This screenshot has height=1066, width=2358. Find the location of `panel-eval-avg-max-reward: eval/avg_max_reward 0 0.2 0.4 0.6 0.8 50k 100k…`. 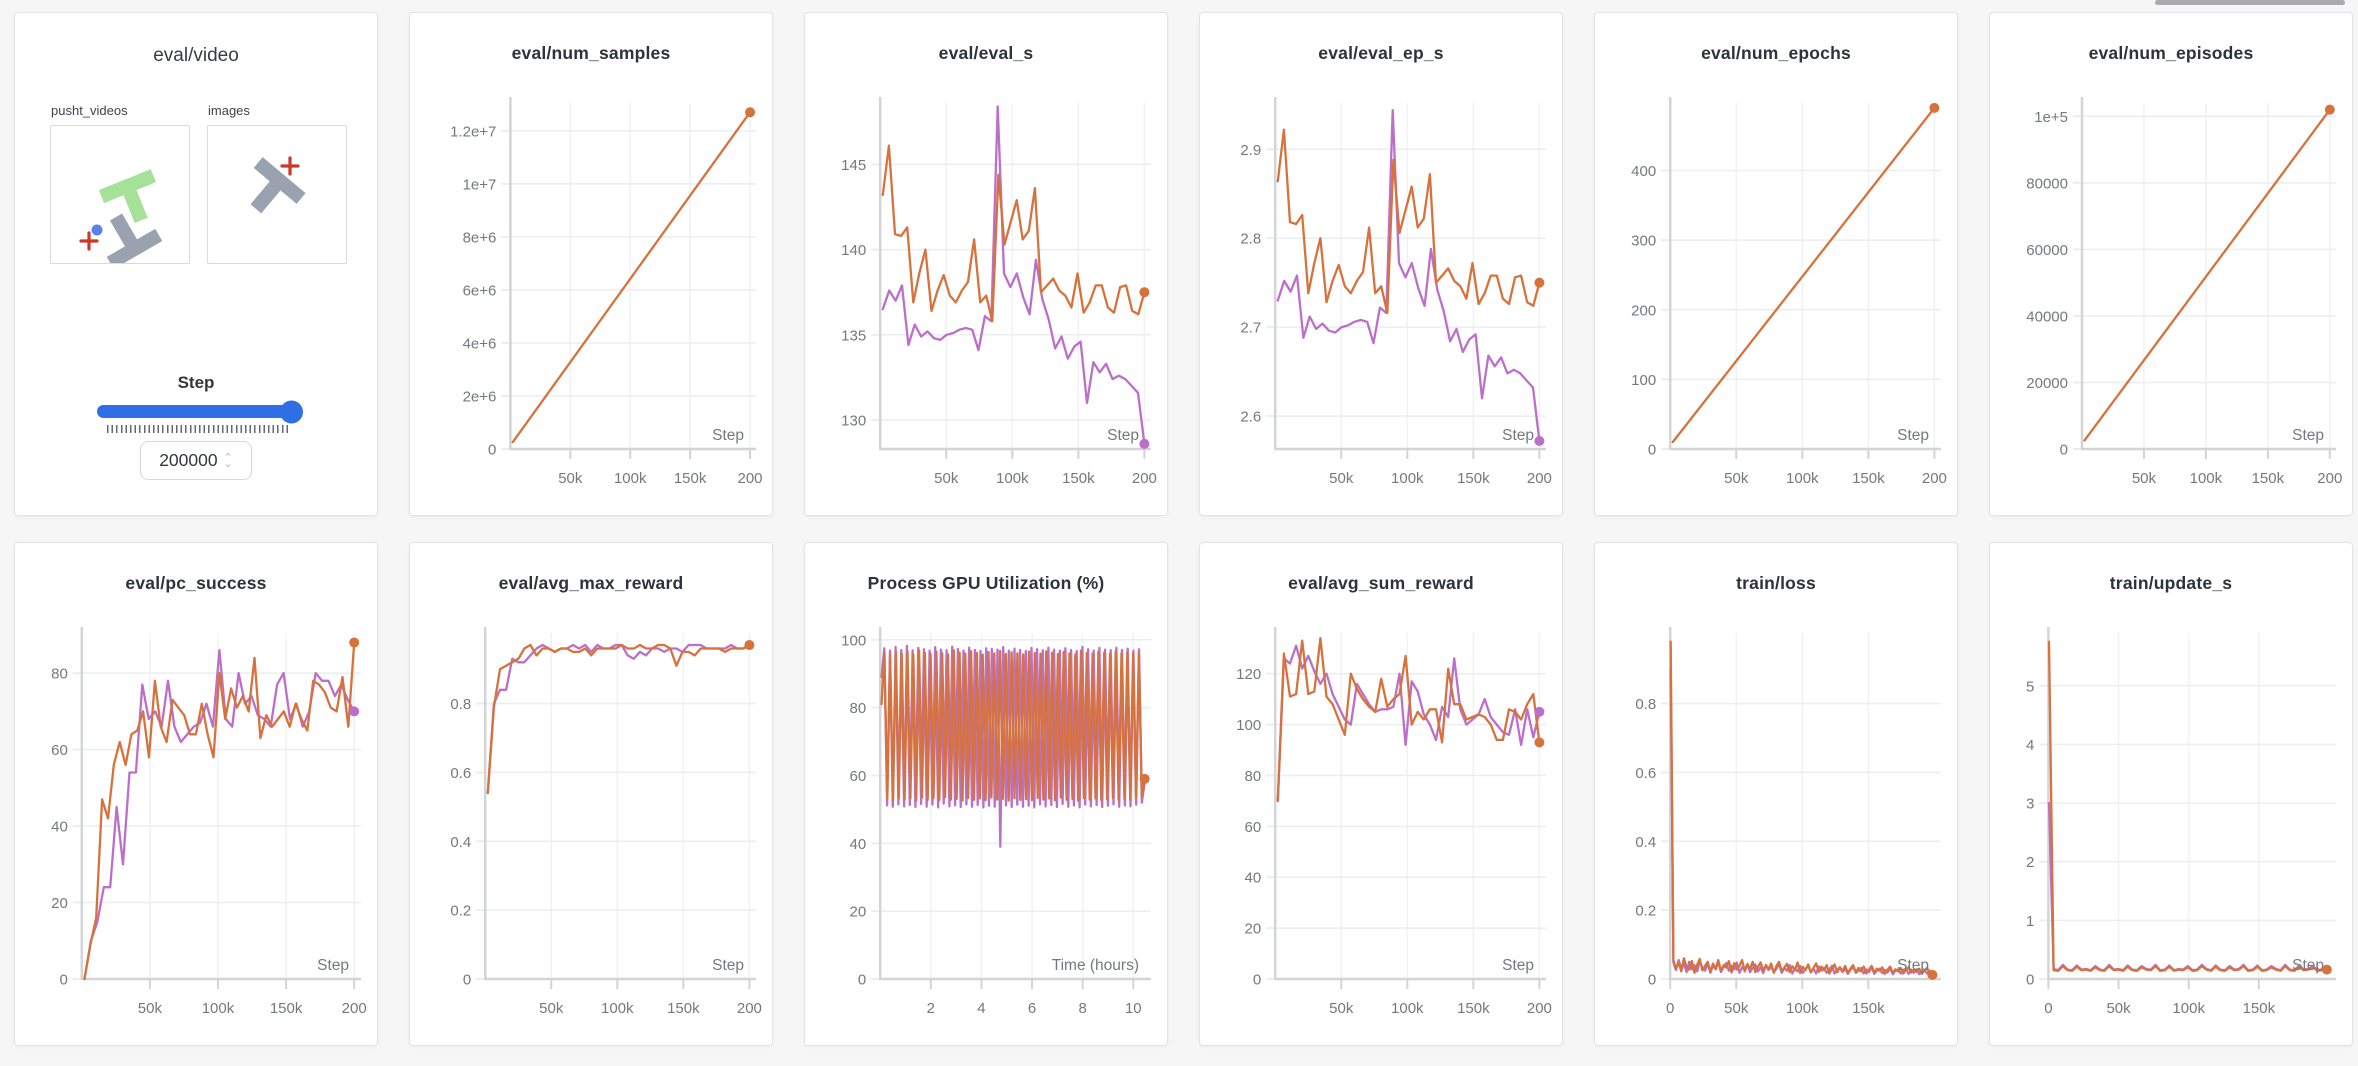

panel-eval-avg-max-reward: eval/avg_max_reward 0 0.2 0.4 0.6 0.8 50k 100k… is located at coordinates (591, 794).